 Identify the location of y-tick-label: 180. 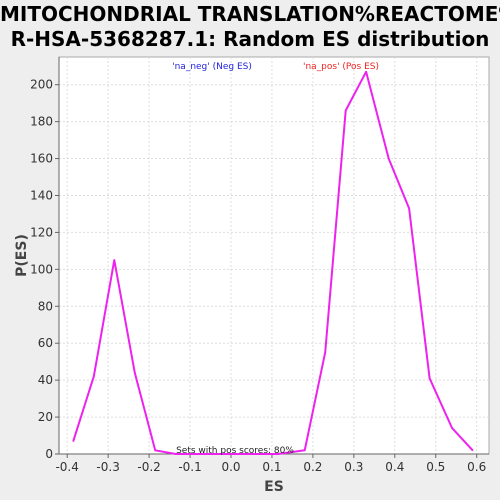
(41, 122).